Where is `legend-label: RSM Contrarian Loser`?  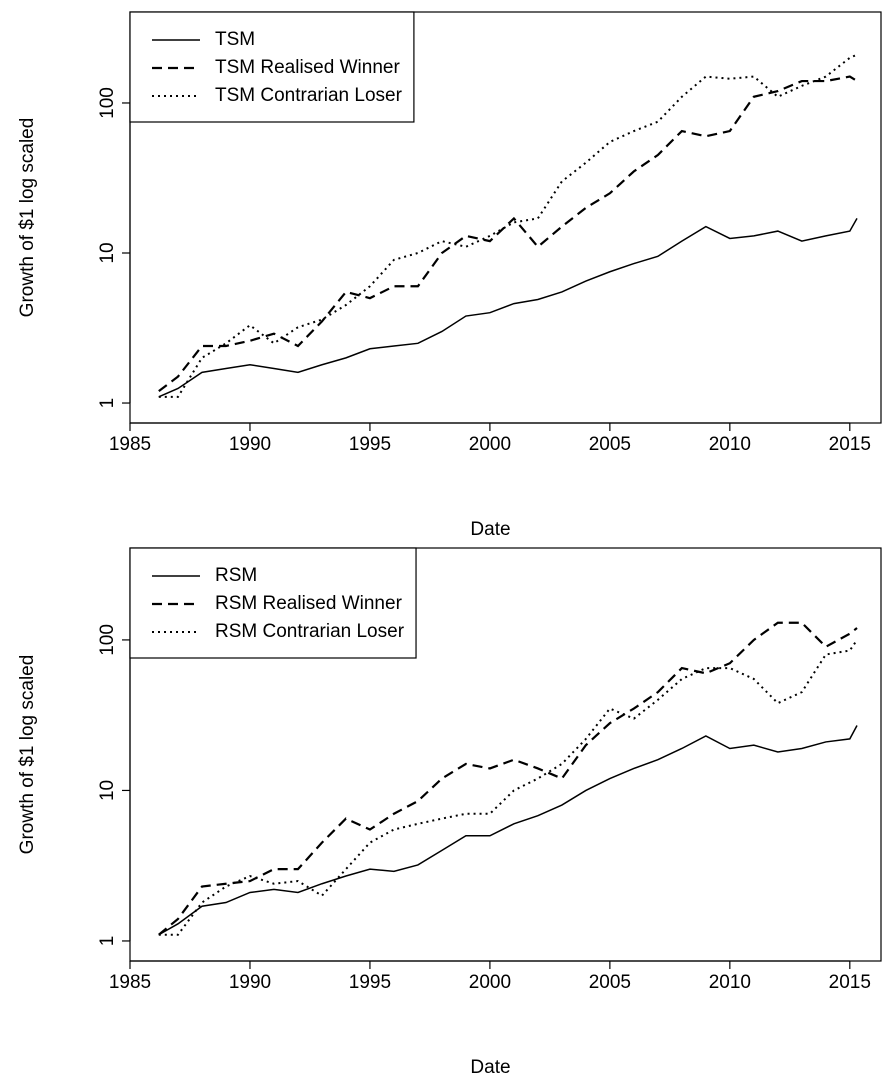
legend-label: RSM Contrarian Loser is located at coordinates (310, 631).